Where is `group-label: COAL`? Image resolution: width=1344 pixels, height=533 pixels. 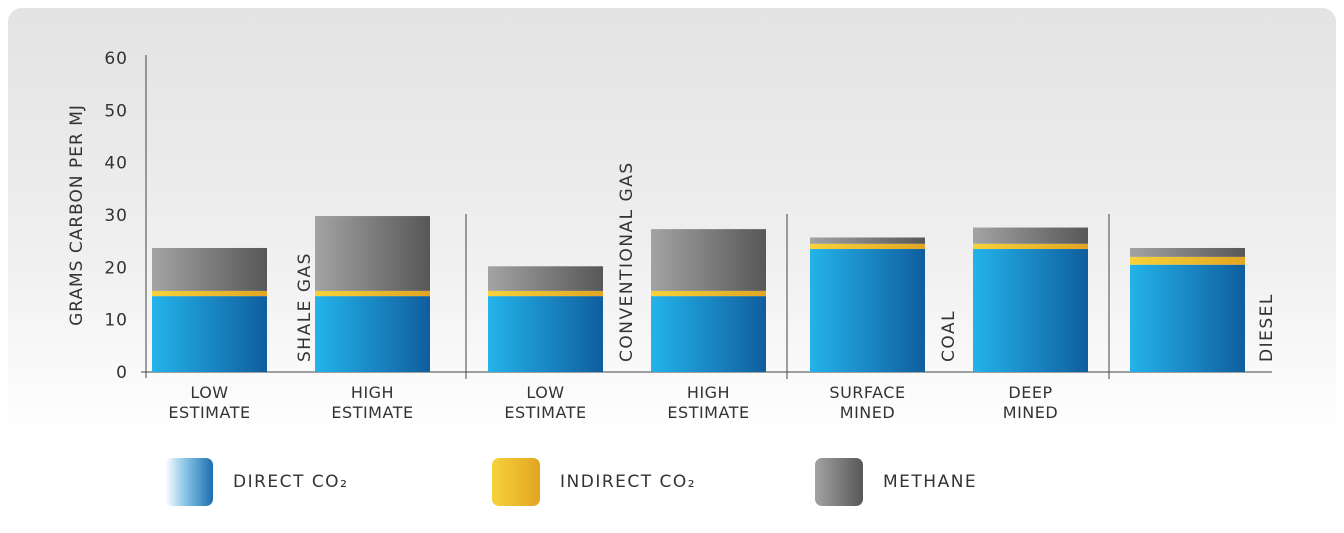 group-label: COAL is located at coordinates (949, 336).